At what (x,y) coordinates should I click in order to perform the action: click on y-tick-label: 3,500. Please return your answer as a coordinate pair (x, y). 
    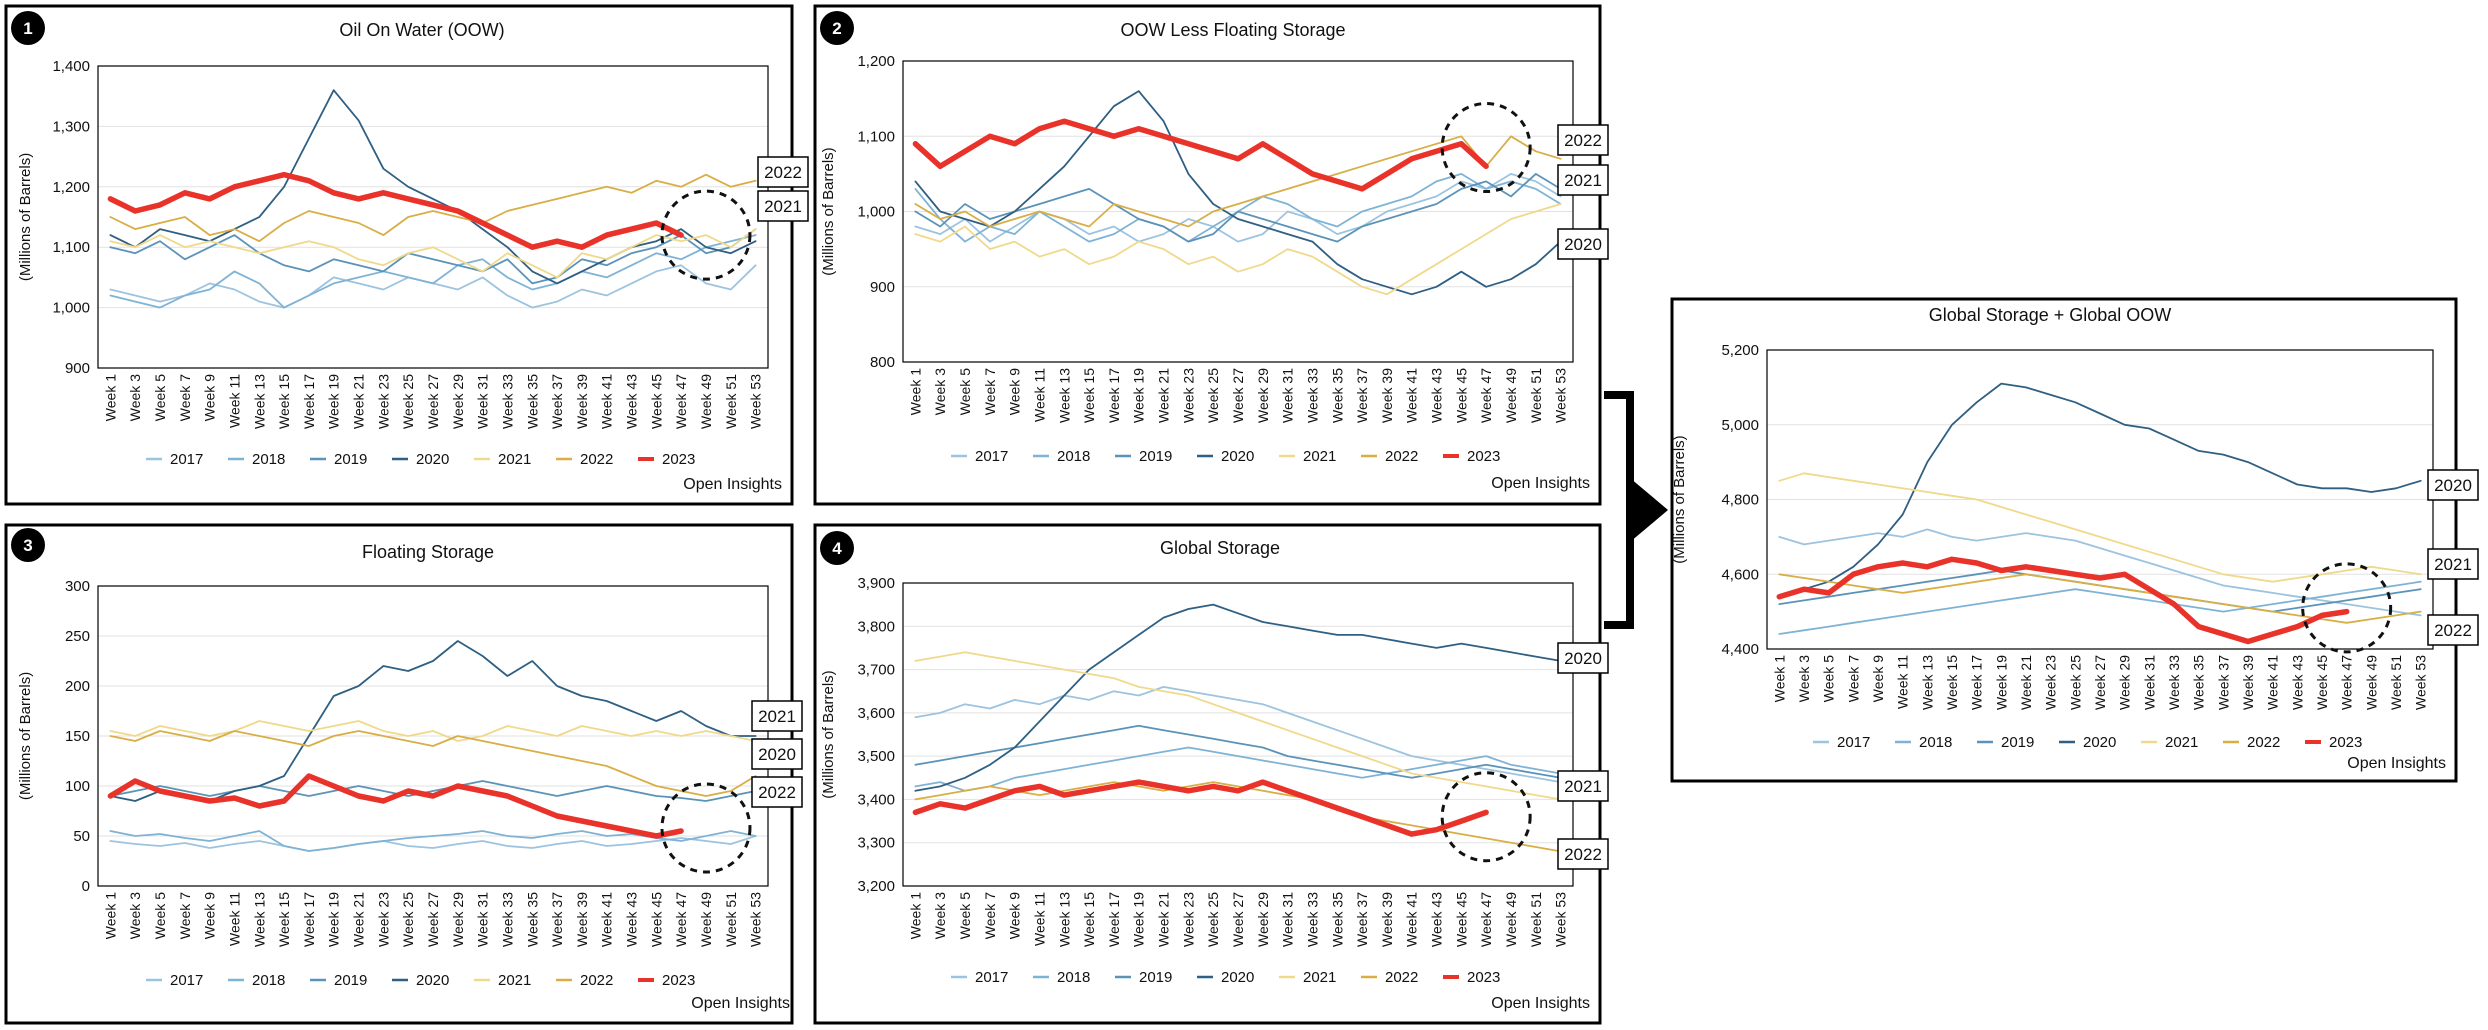
    Looking at the image, I should click on (876, 756).